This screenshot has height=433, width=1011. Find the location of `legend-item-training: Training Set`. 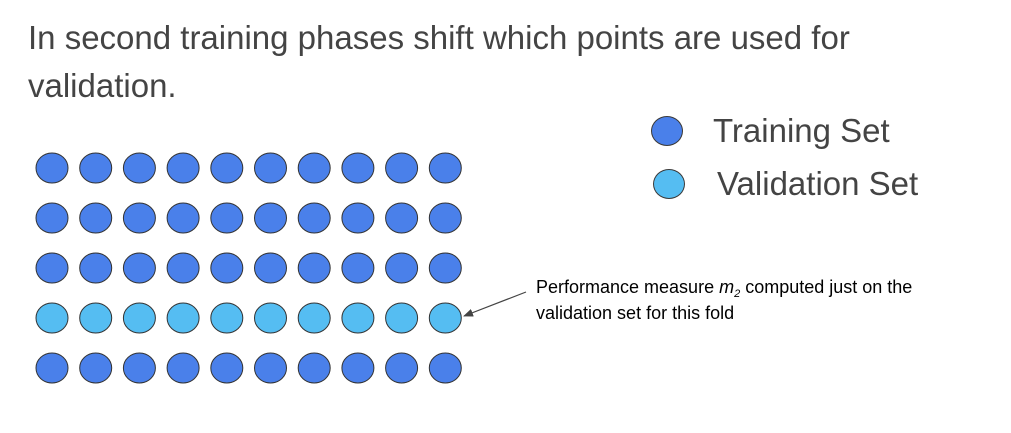

legend-item-training: Training Set is located at coordinates (770, 131).